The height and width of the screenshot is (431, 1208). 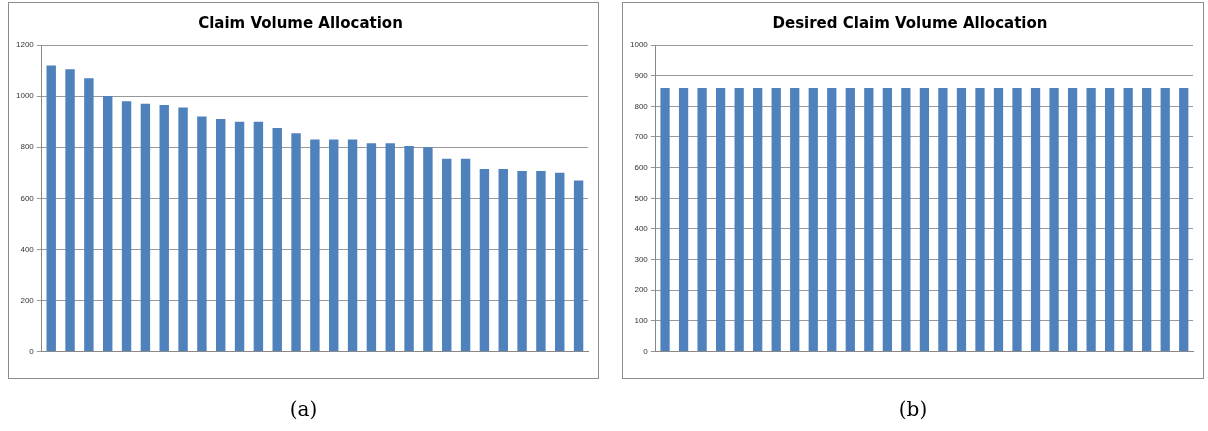 What do you see at coordinates (910, 22) in the screenshot?
I see `chart-title: Desired Claim Volume Allocation` at bounding box center [910, 22].